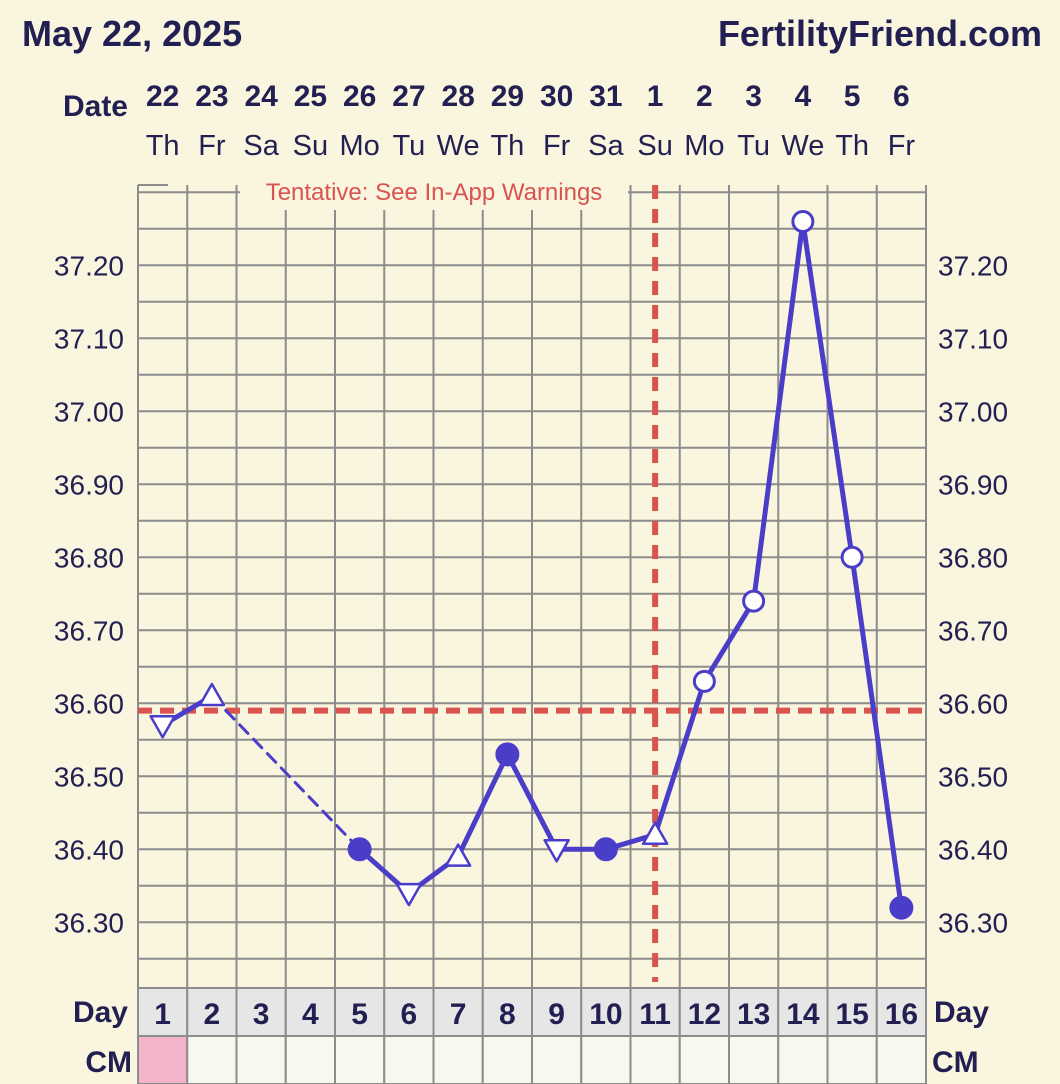 The width and height of the screenshot is (1060, 1084). What do you see at coordinates (162, 96) in the screenshot?
I see `date-label: 22` at bounding box center [162, 96].